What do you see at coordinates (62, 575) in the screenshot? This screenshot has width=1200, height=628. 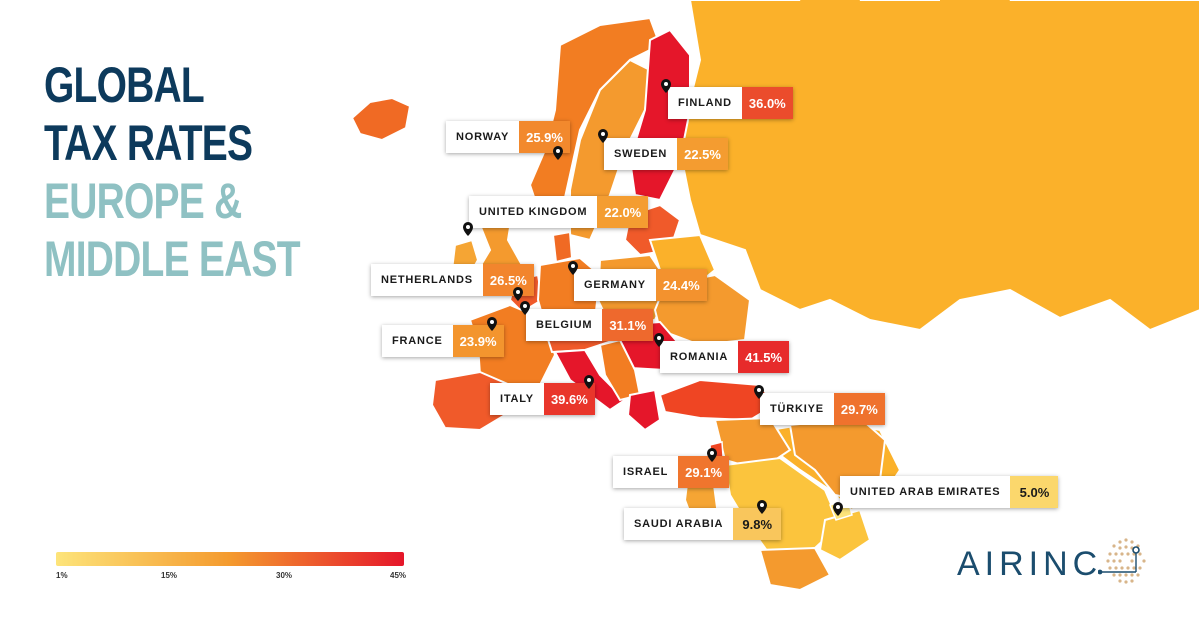 I see `legend-min-label: 1%` at bounding box center [62, 575].